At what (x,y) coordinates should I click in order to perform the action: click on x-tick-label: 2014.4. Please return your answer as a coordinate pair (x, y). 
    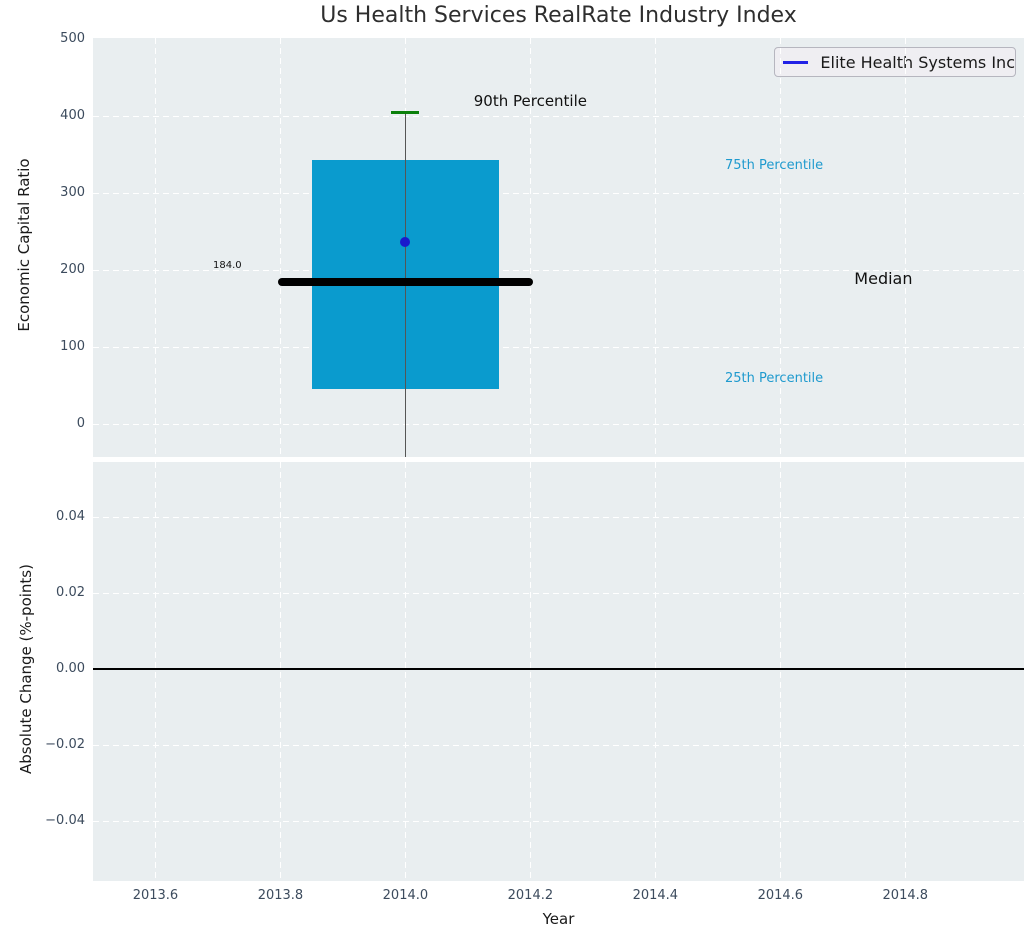
    Looking at the image, I should click on (655, 895).